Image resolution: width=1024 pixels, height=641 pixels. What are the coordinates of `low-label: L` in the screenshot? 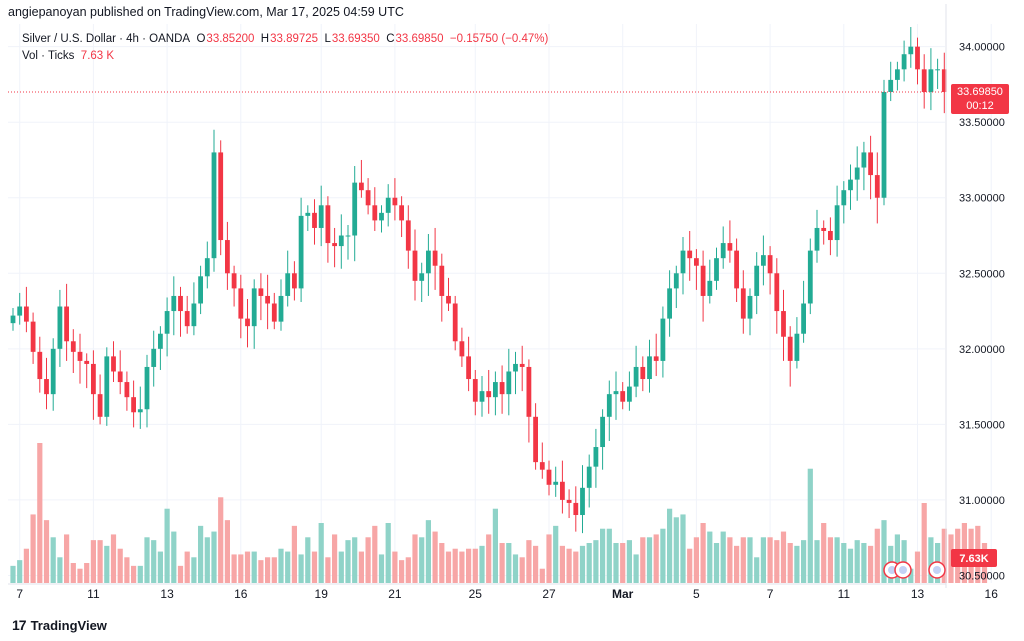 It's located at (327, 39).